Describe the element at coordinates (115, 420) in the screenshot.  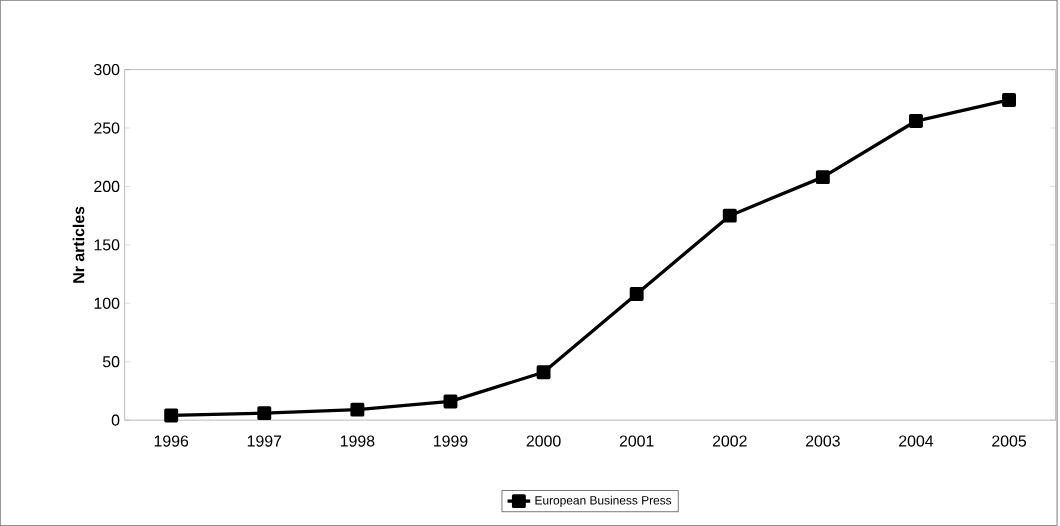
I see `y-tick-label: 0` at that location.